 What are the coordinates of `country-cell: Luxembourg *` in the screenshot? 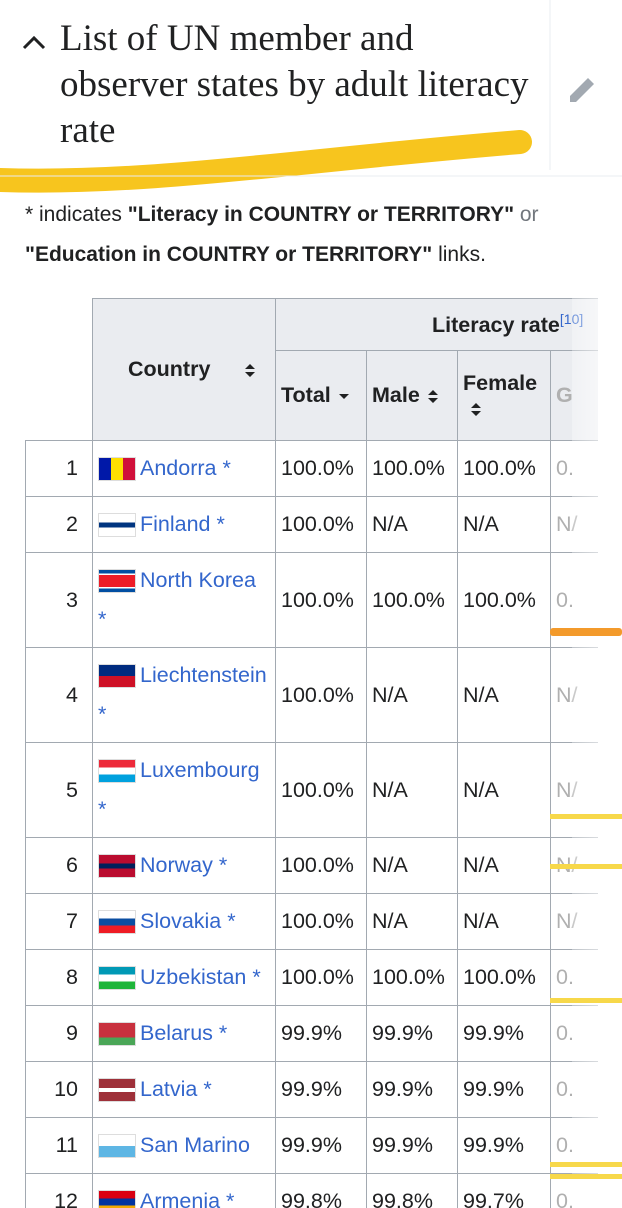 It's located at (184, 790).